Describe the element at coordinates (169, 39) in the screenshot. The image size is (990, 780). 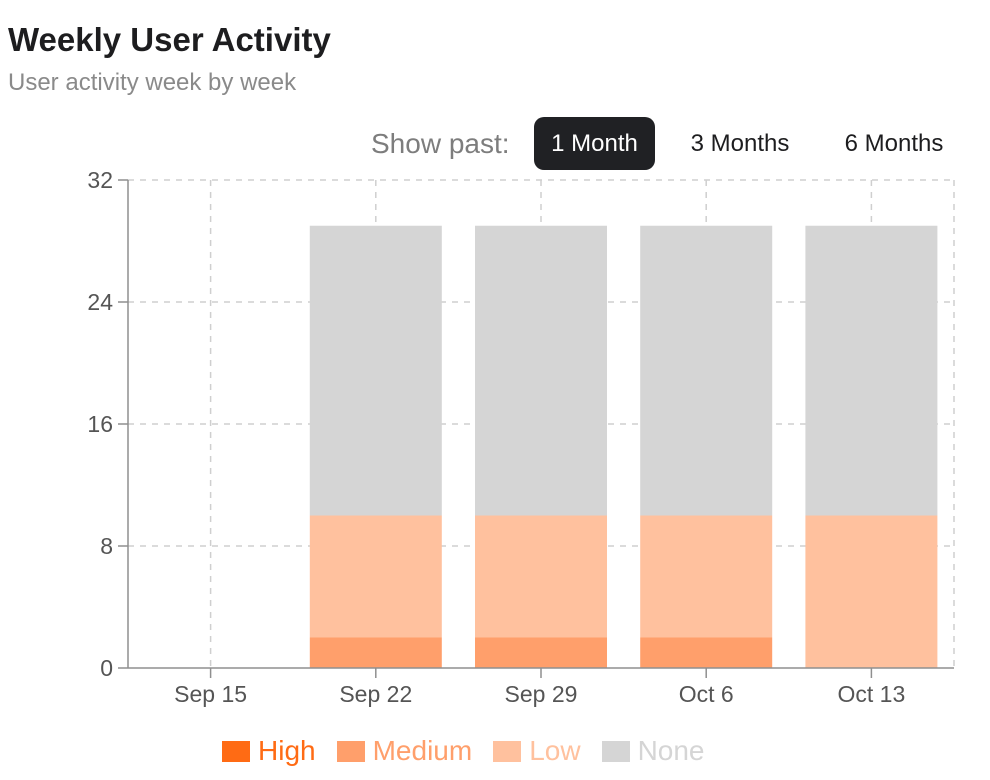
I see `page-title: Weekly User Activity` at that location.